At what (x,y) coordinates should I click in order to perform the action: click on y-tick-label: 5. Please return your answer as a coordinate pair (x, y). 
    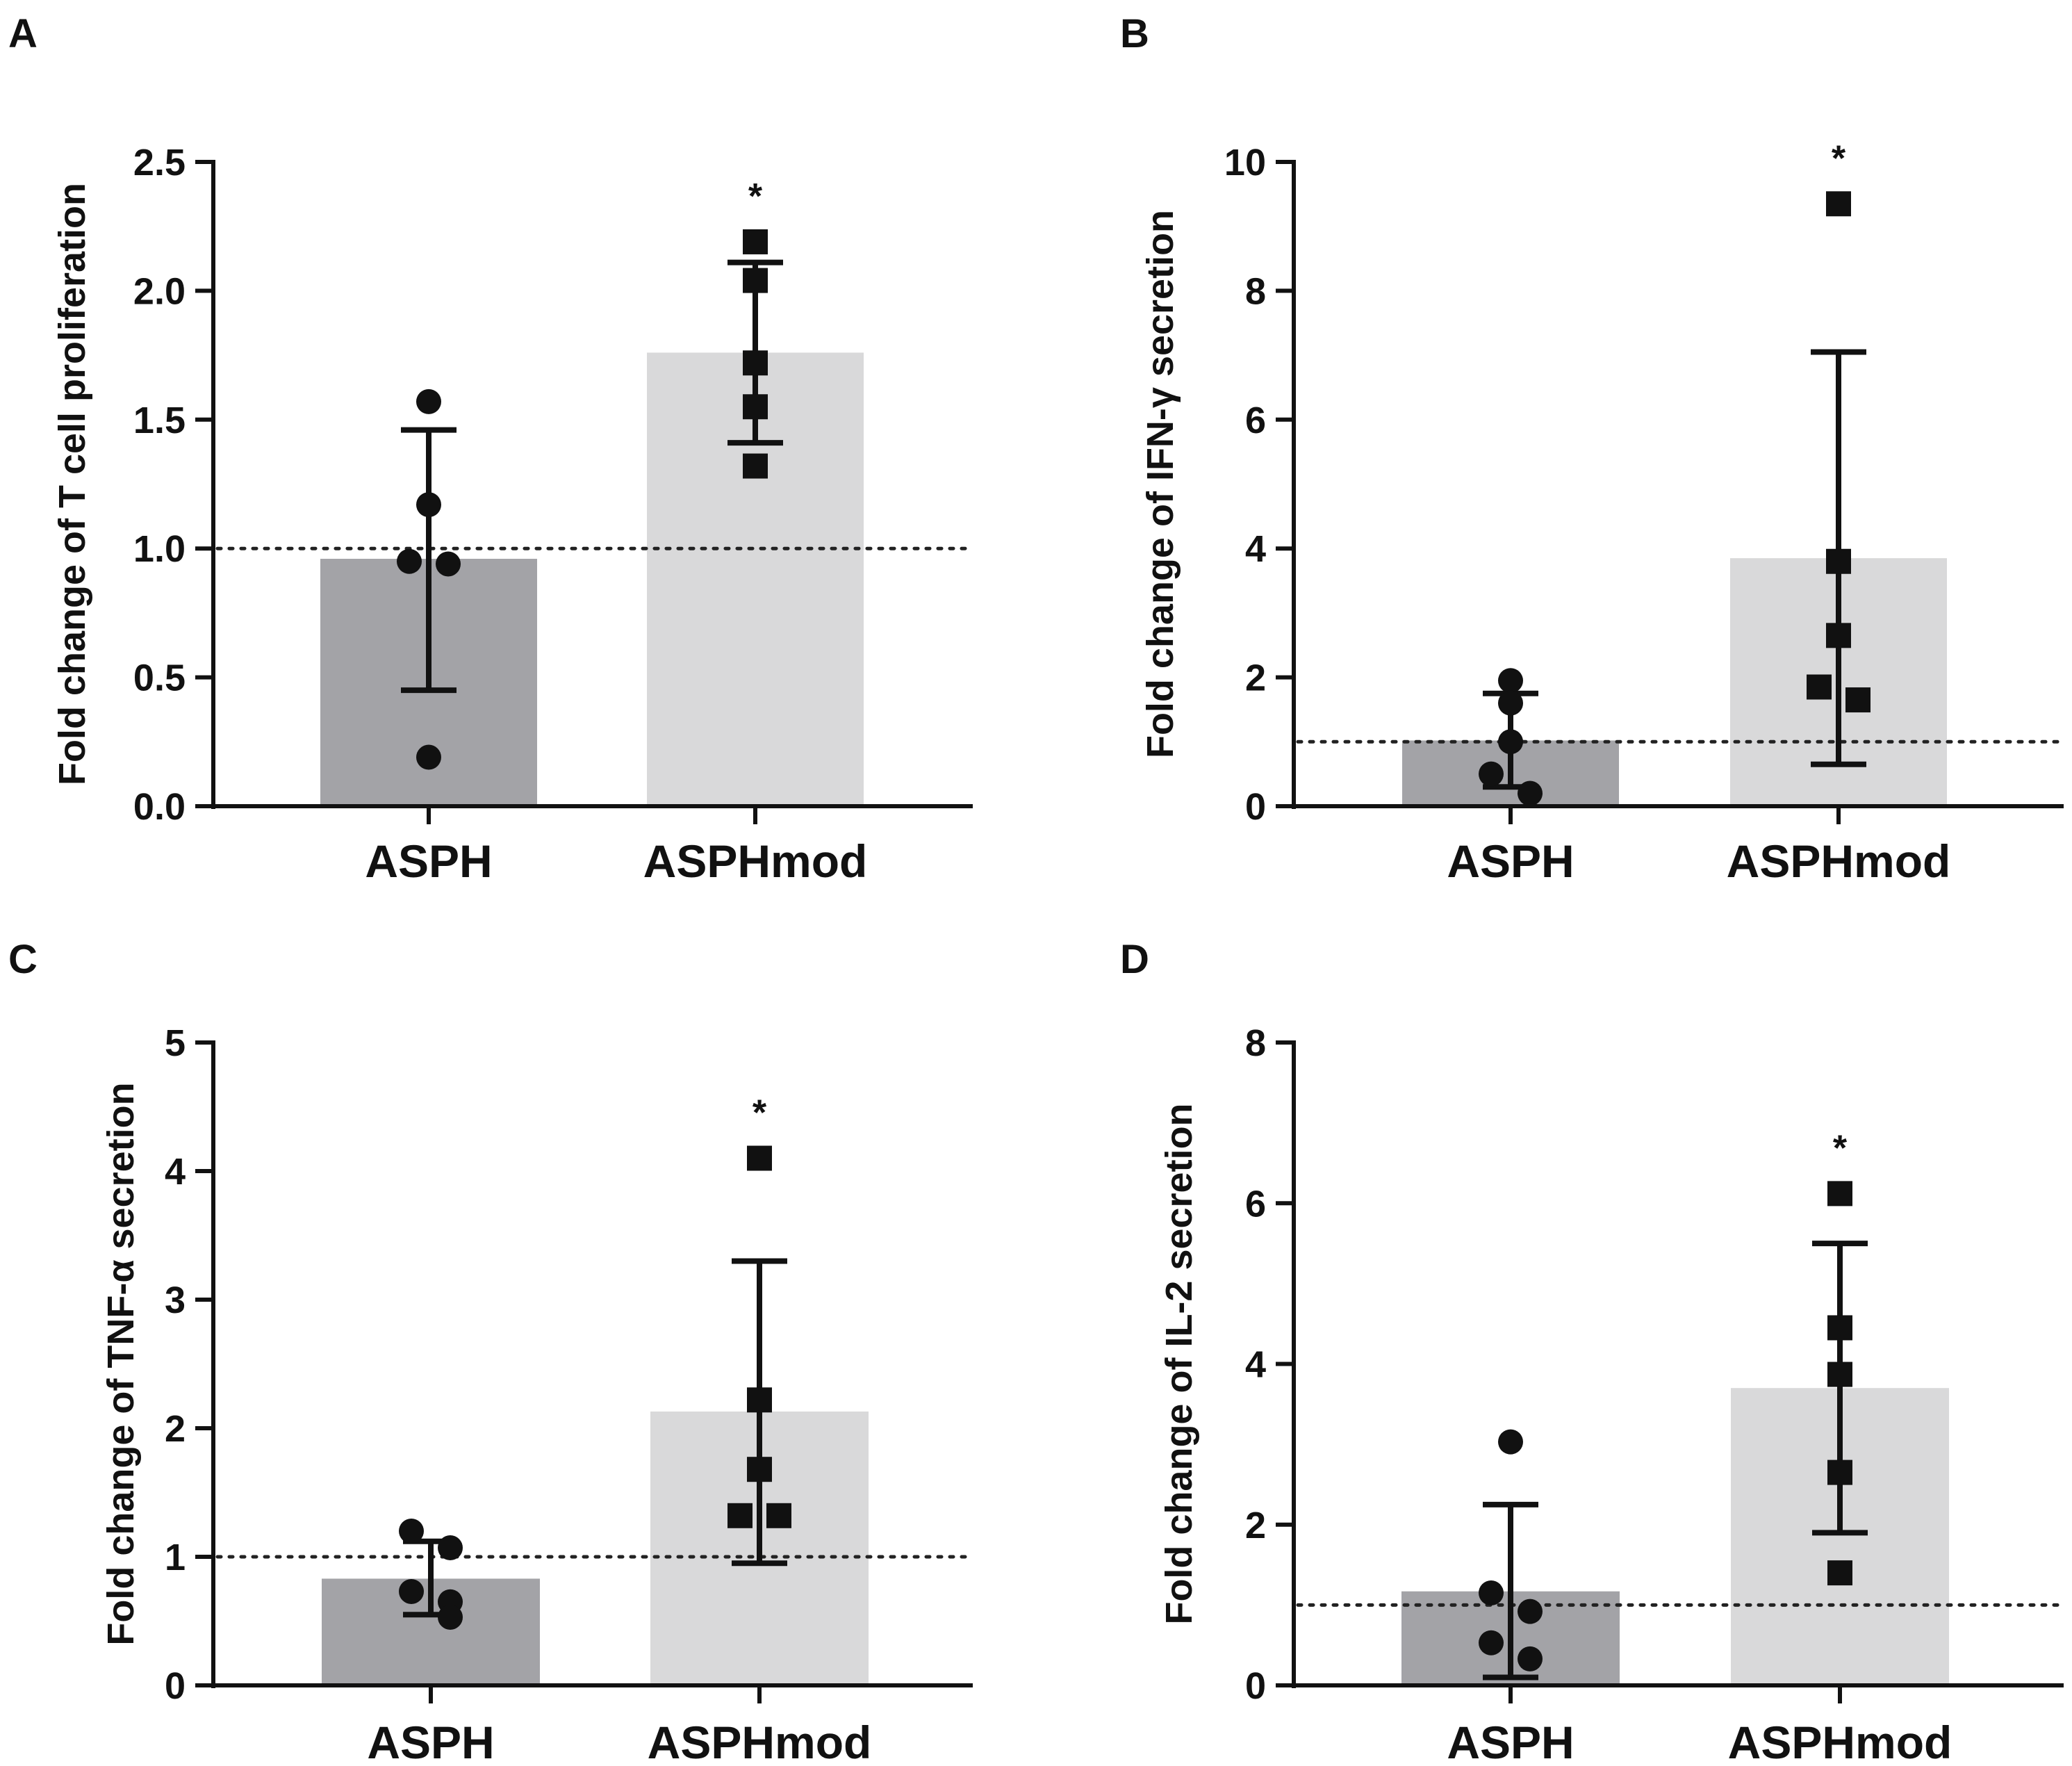
    Looking at the image, I should click on (175, 1043).